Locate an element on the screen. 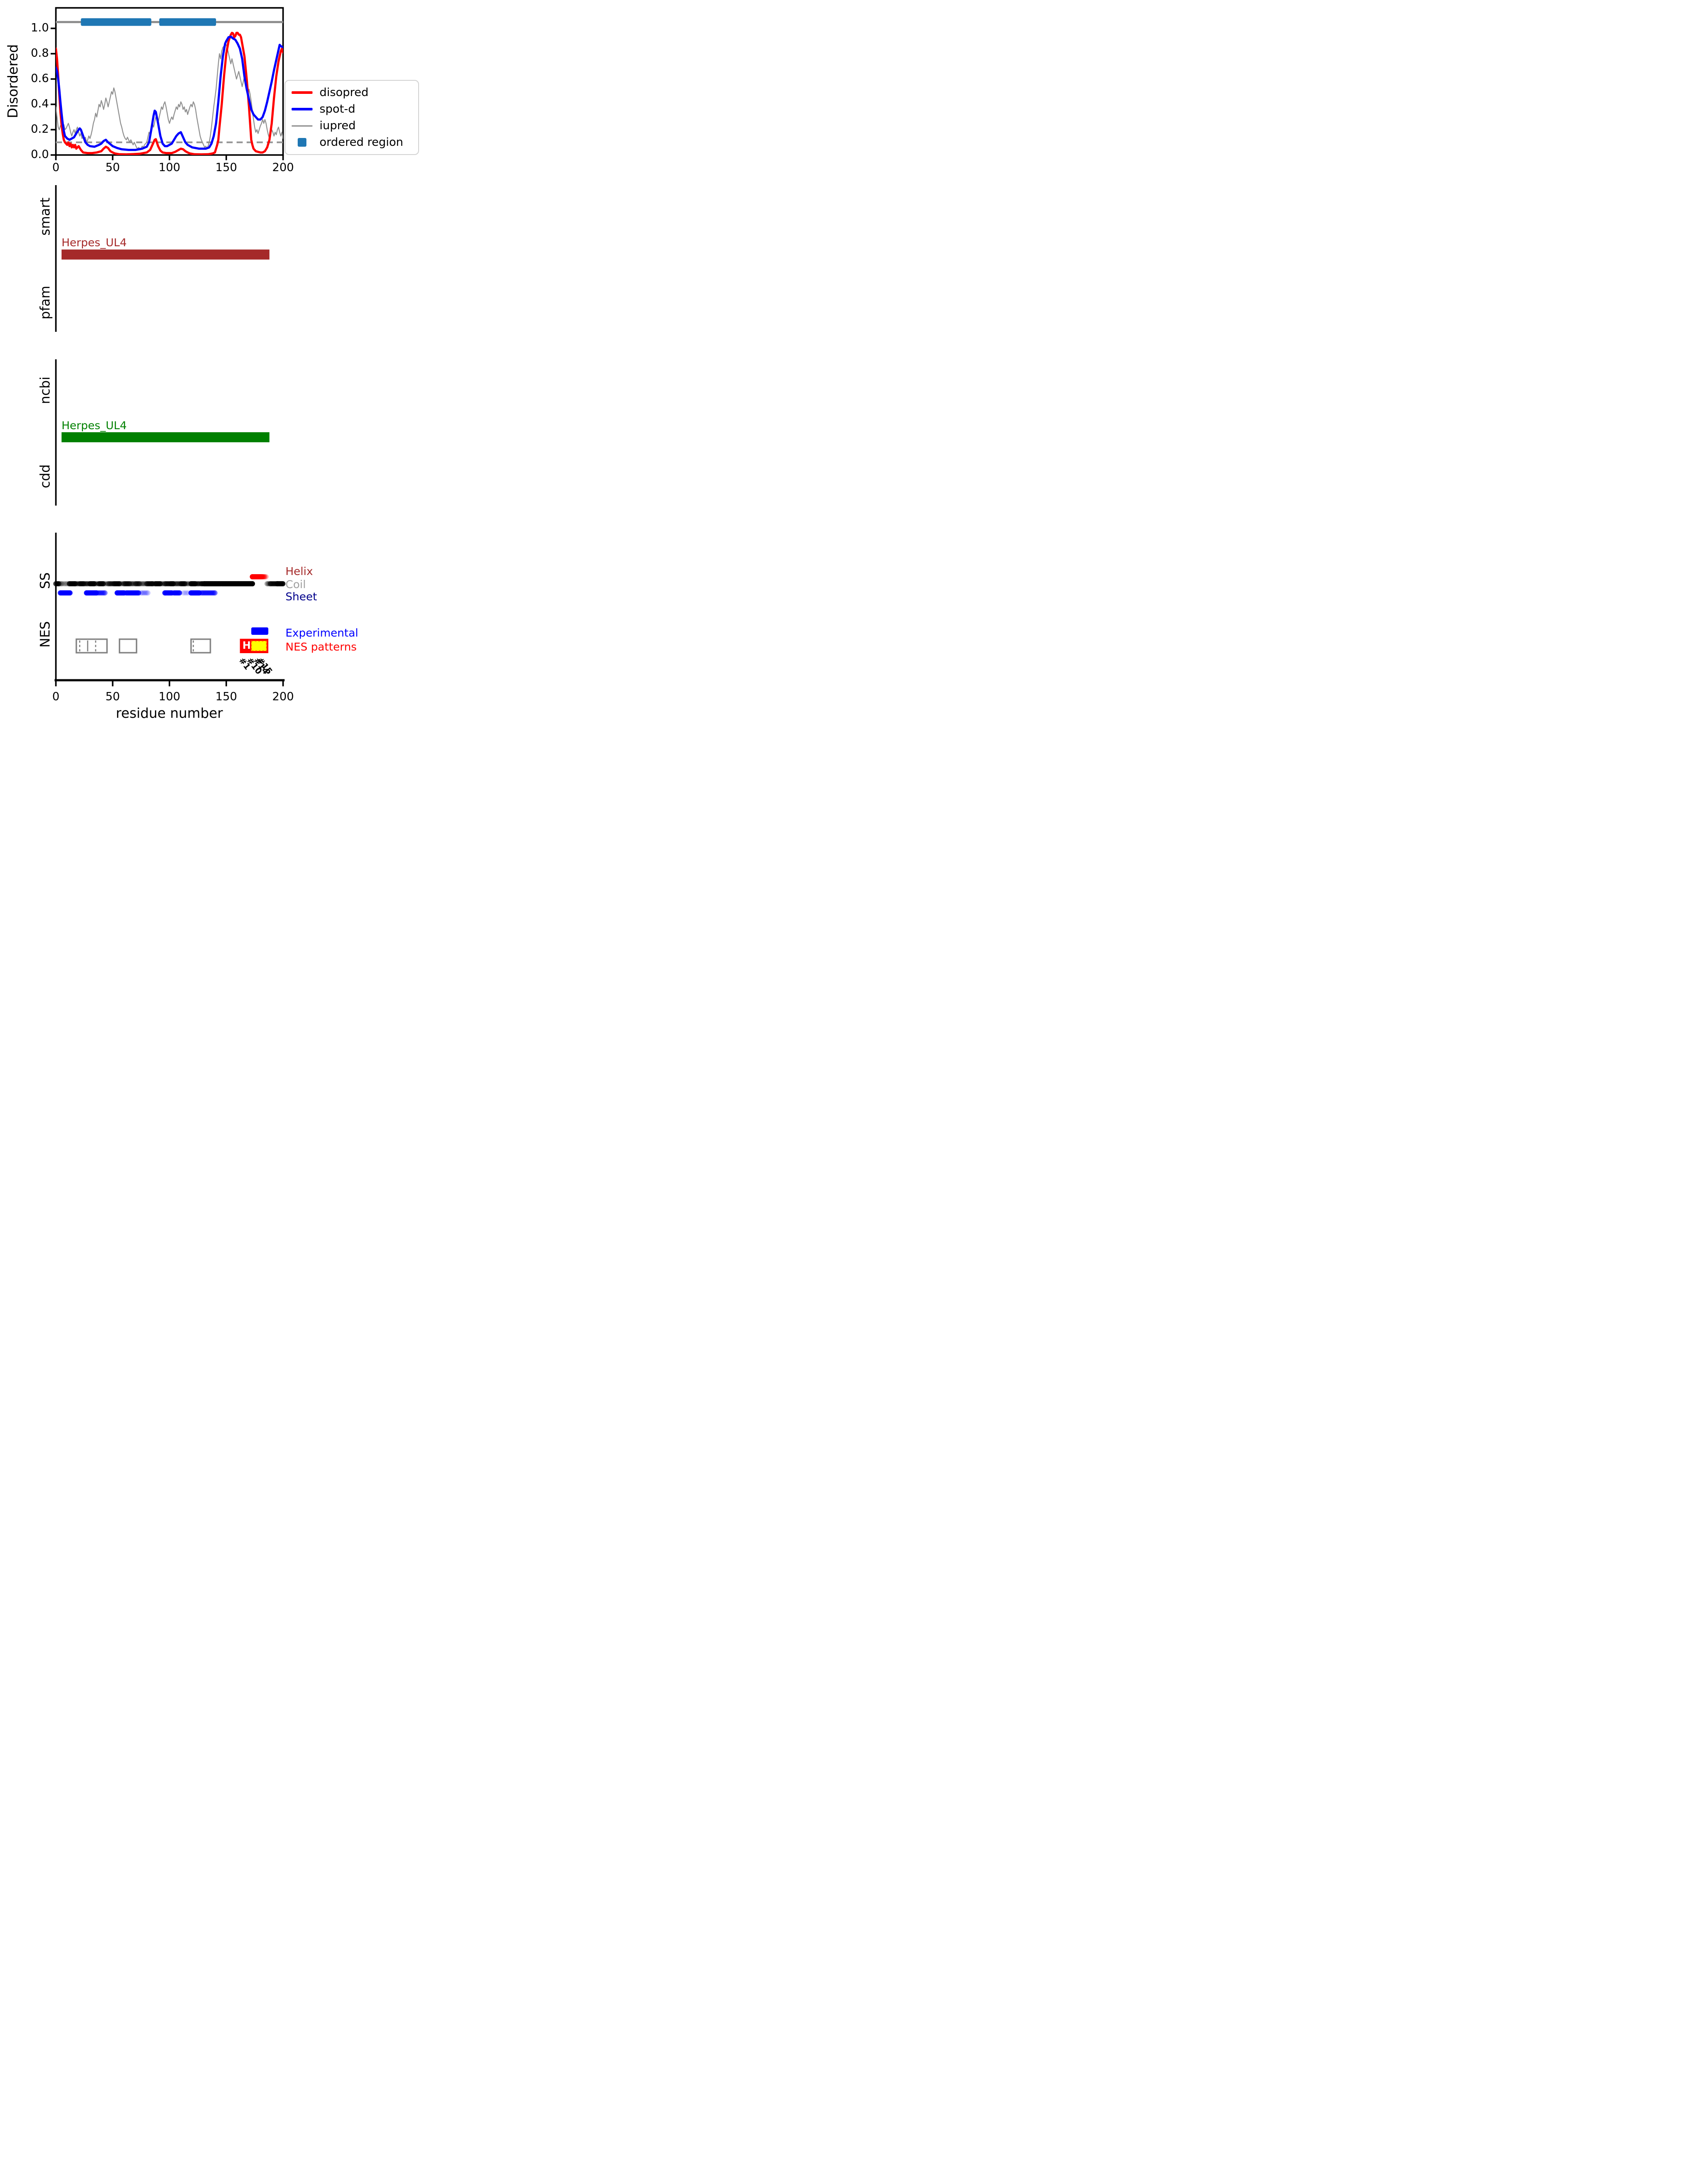 Image resolution: width=1708 pixels, height=2183 pixels. residue-xtick-label: 200 is located at coordinates (283, 696).